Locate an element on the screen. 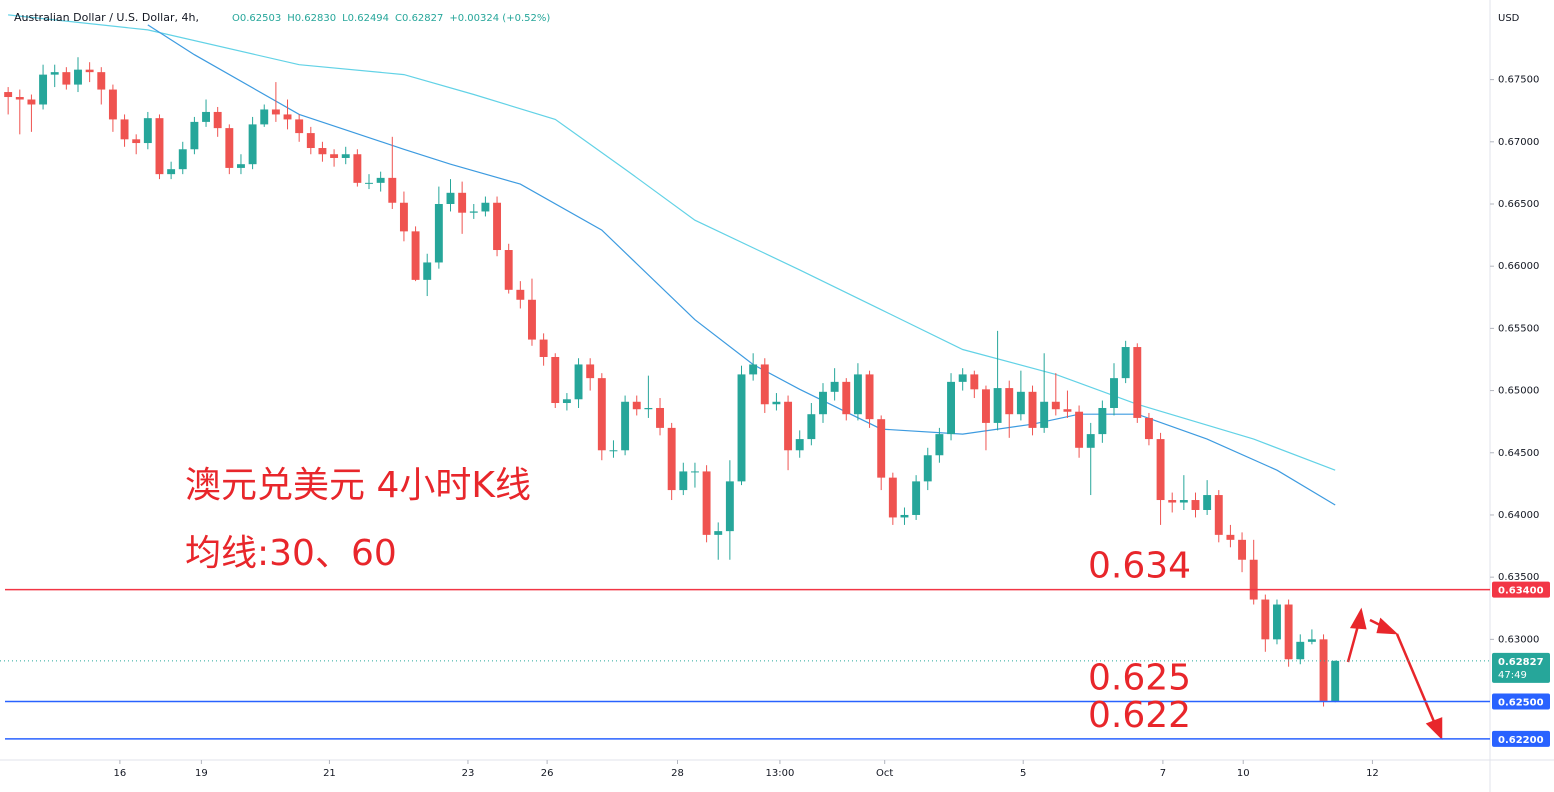 The image size is (1554, 792). level-badge-label: 0.62200 is located at coordinates (1521, 740).